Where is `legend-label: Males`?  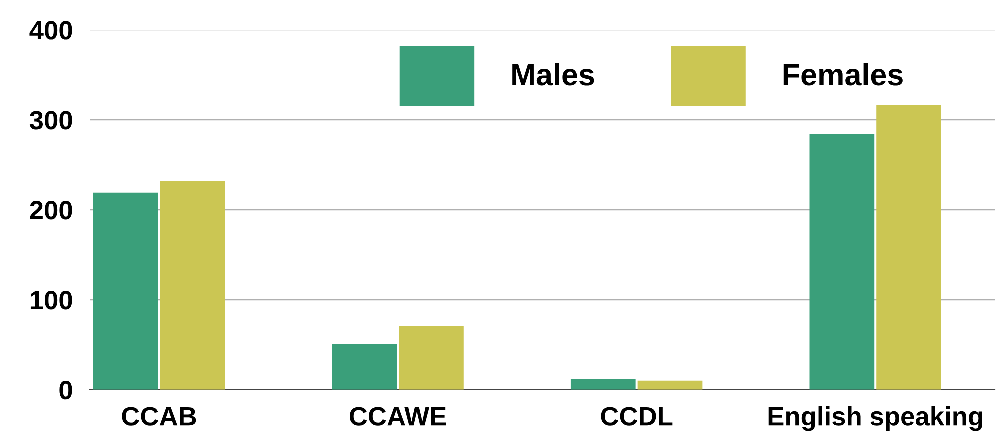
legend-label: Males is located at coordinates (553, 74).